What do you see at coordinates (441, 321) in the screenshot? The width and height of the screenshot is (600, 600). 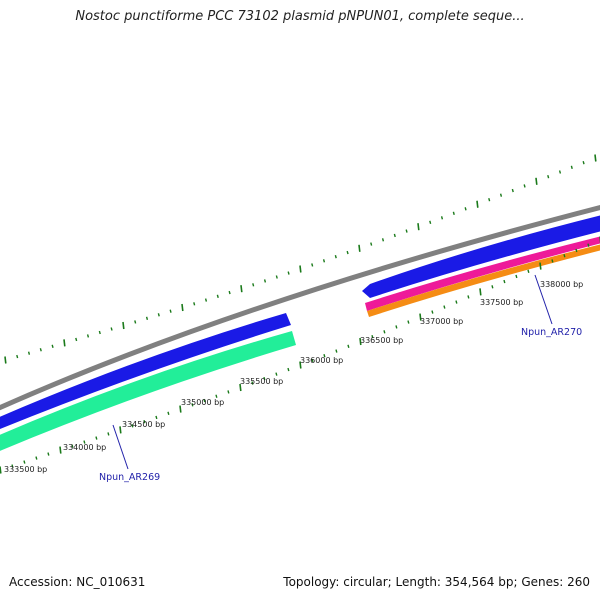 I see `tick-label: 337000 bp` at bounding box center [441, 321].